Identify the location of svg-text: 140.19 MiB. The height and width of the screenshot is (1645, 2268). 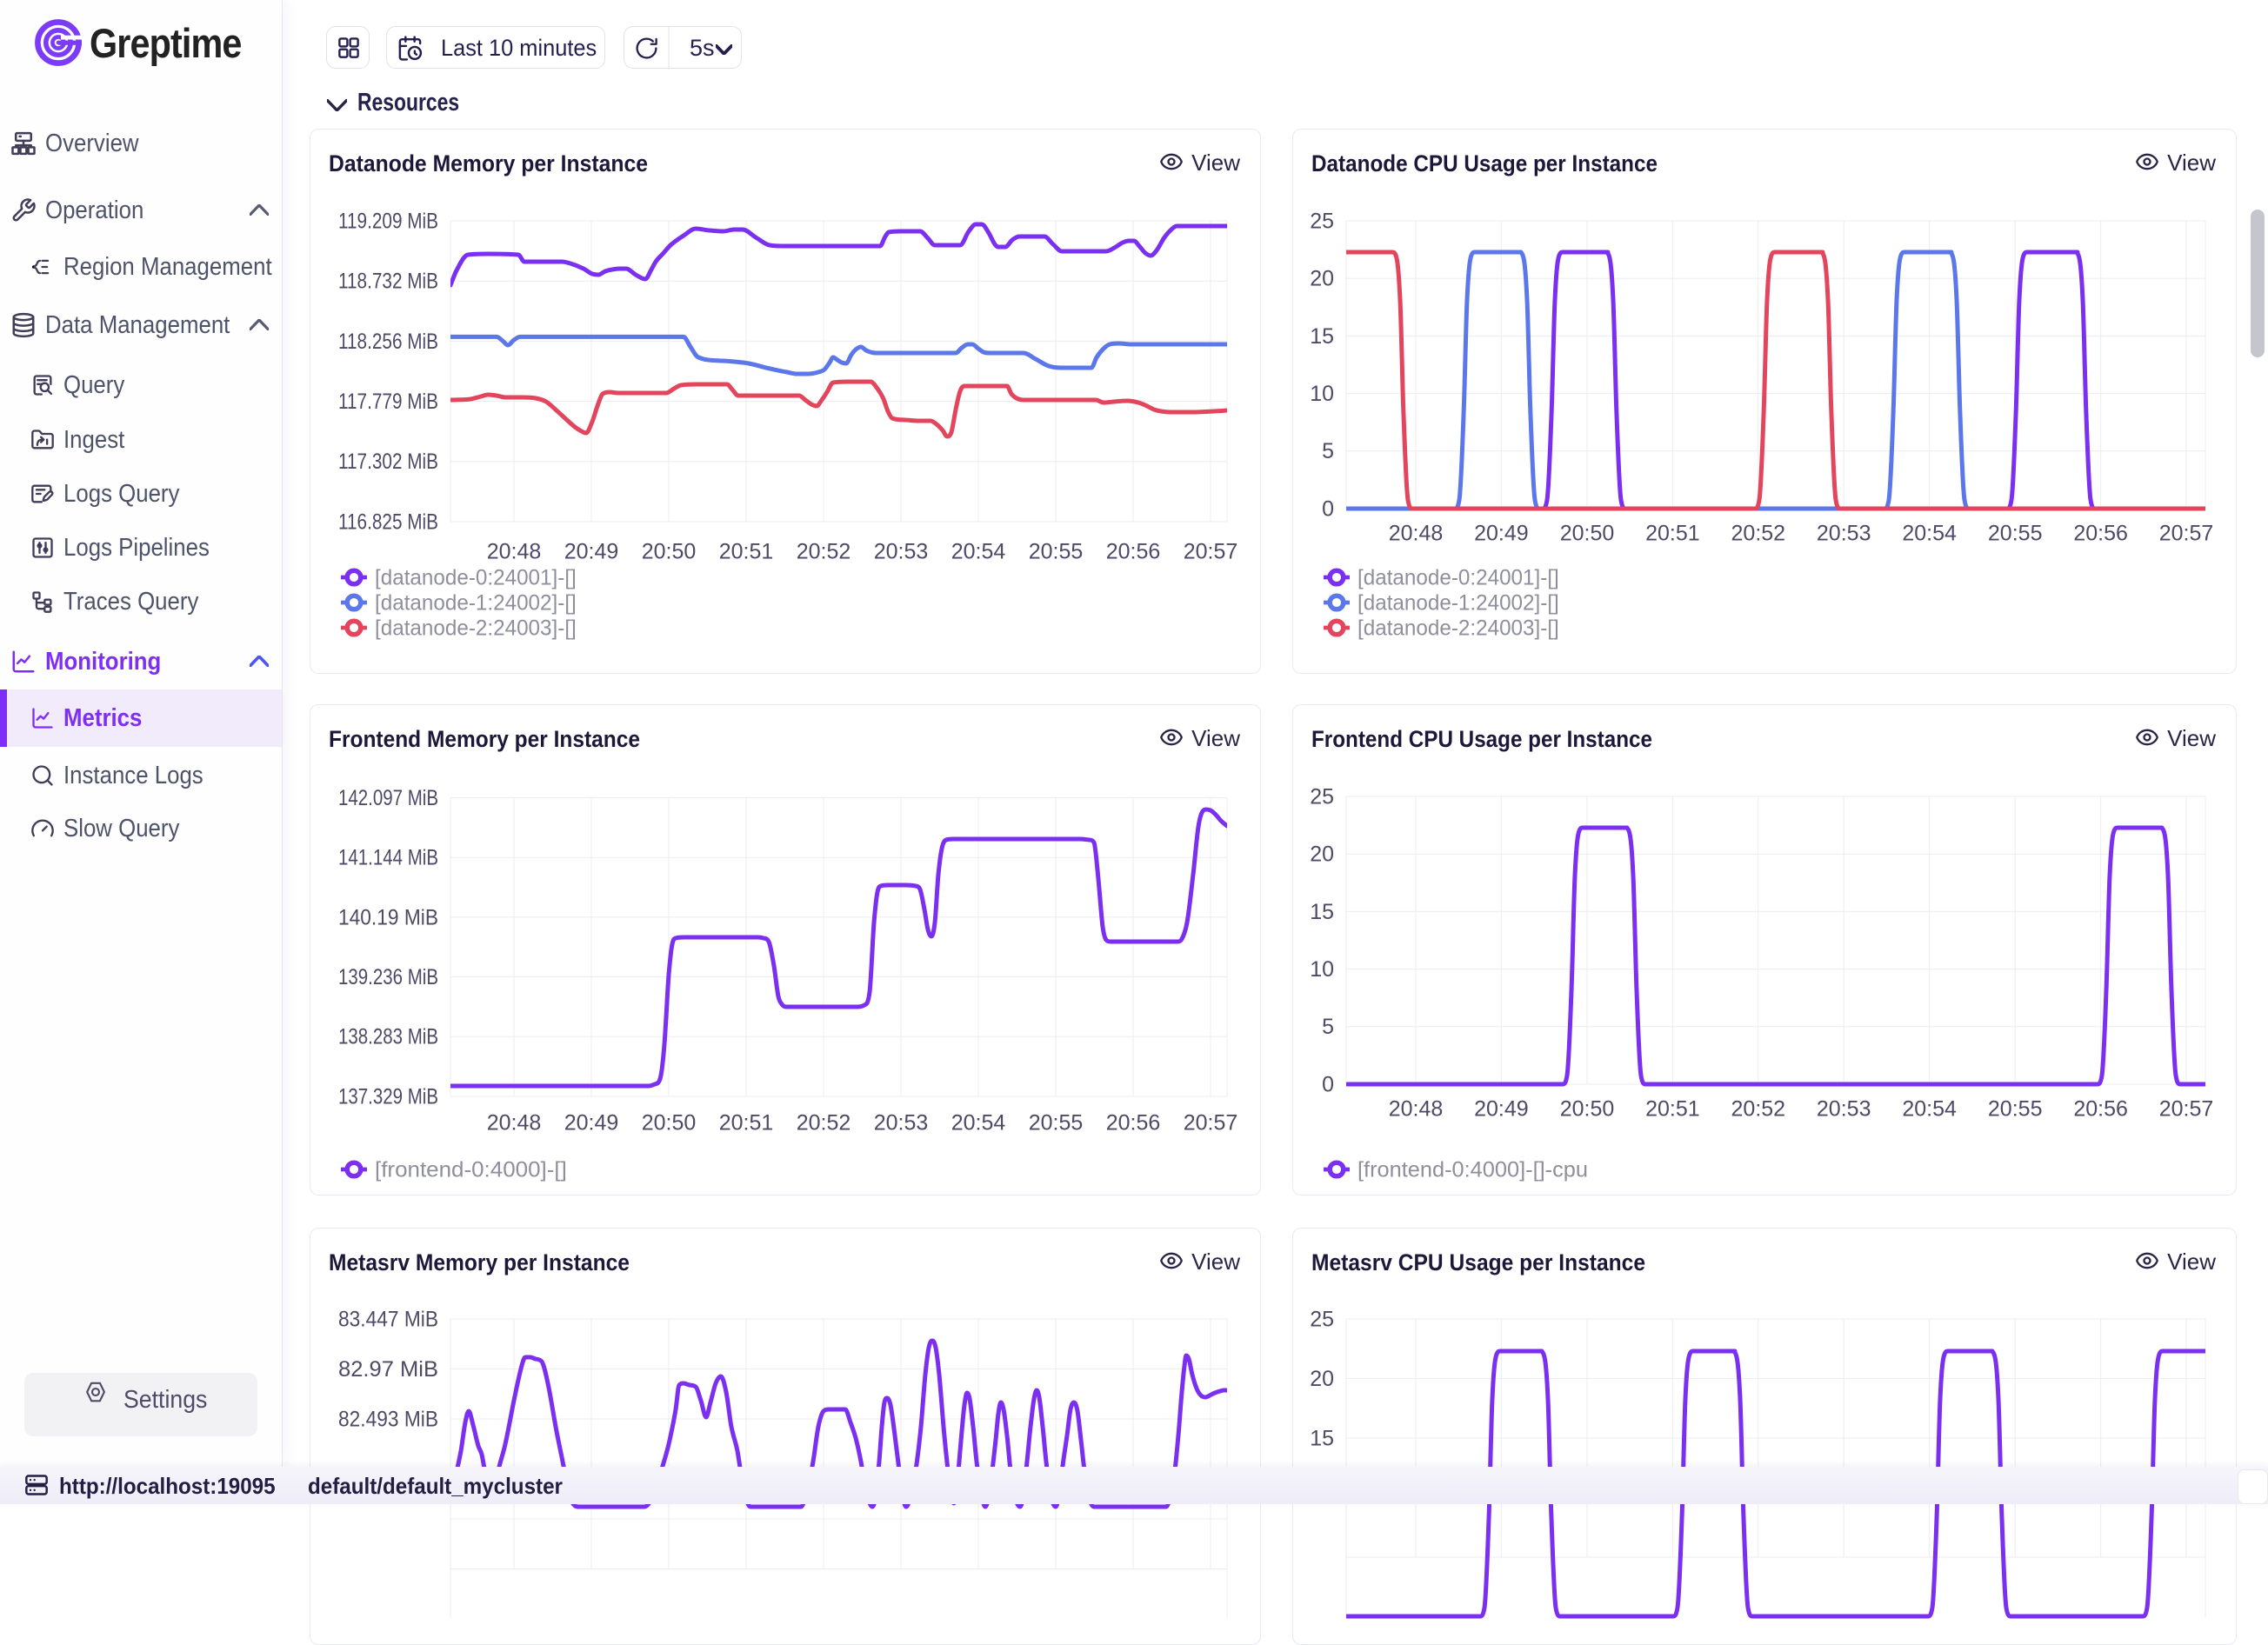
(388, 917).